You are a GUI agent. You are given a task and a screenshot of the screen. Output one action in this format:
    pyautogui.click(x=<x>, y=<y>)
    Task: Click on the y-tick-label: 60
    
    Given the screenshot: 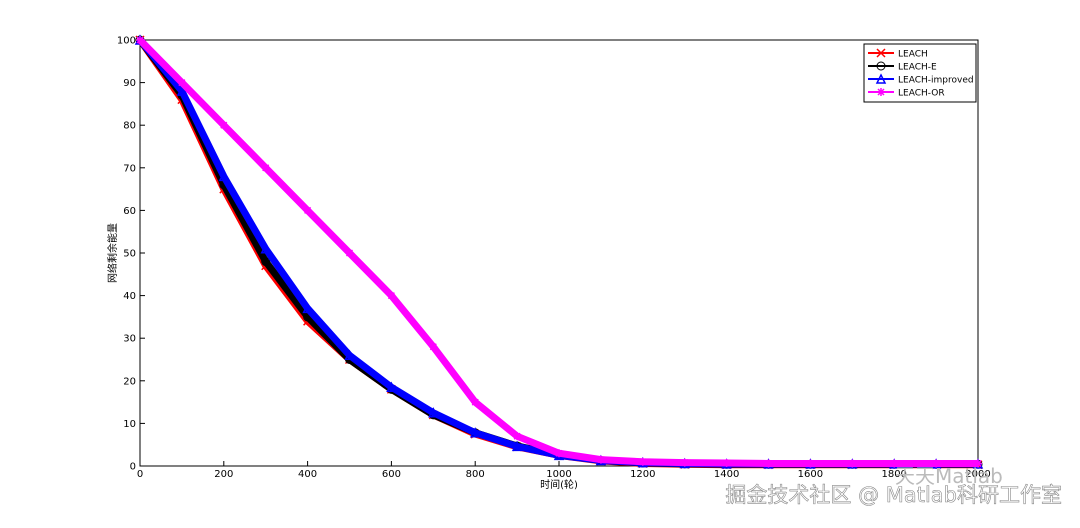 What is the action you would take?
    pyautogui.click(x=129, y=211)
    